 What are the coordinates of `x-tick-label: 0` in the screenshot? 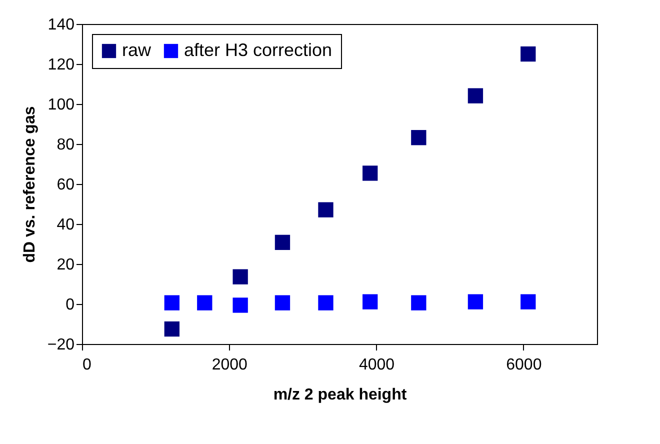 It's located at (87, 365).